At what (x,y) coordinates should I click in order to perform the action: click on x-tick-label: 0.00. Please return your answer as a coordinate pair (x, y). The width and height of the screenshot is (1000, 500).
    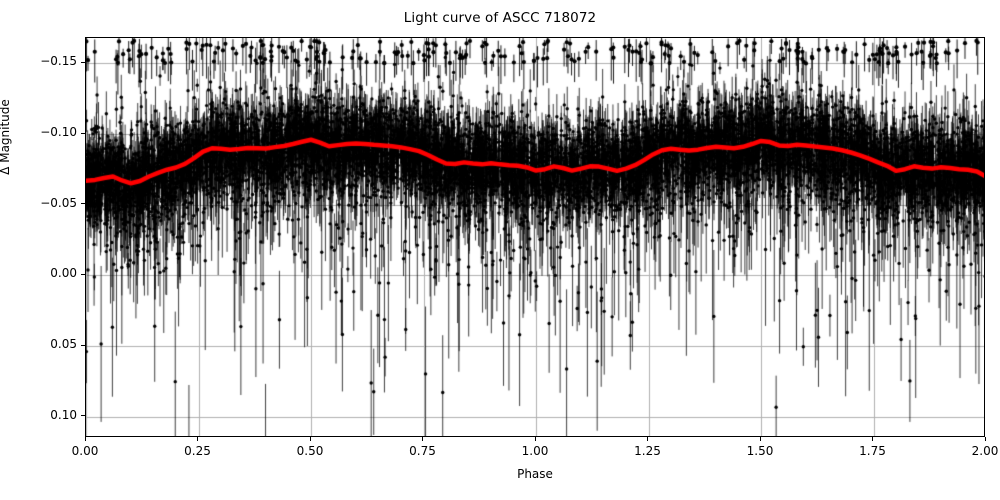
    Looking at the image, I should click on (85, 451).